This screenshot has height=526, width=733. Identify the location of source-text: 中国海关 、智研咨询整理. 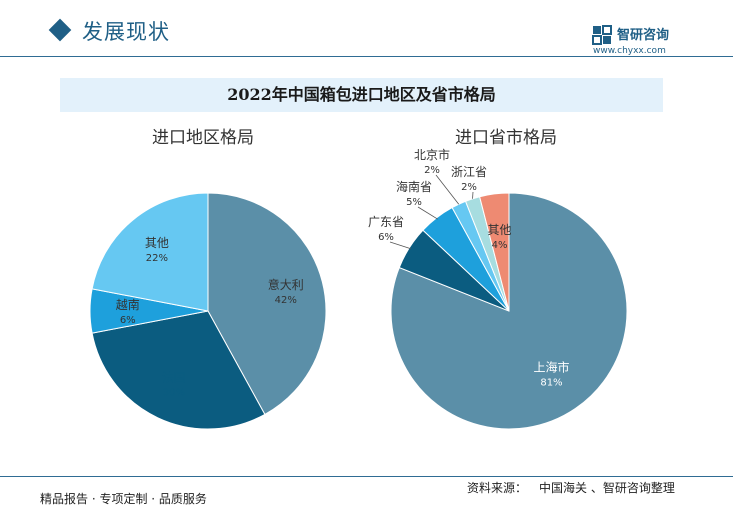
(607, 488).